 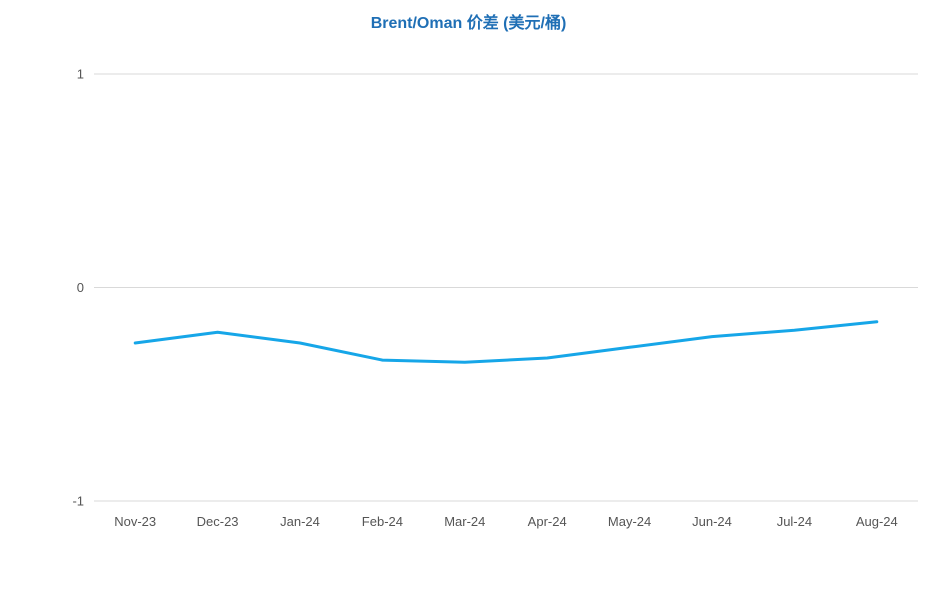 I want to click on series-line, so click(x=506, y=342).